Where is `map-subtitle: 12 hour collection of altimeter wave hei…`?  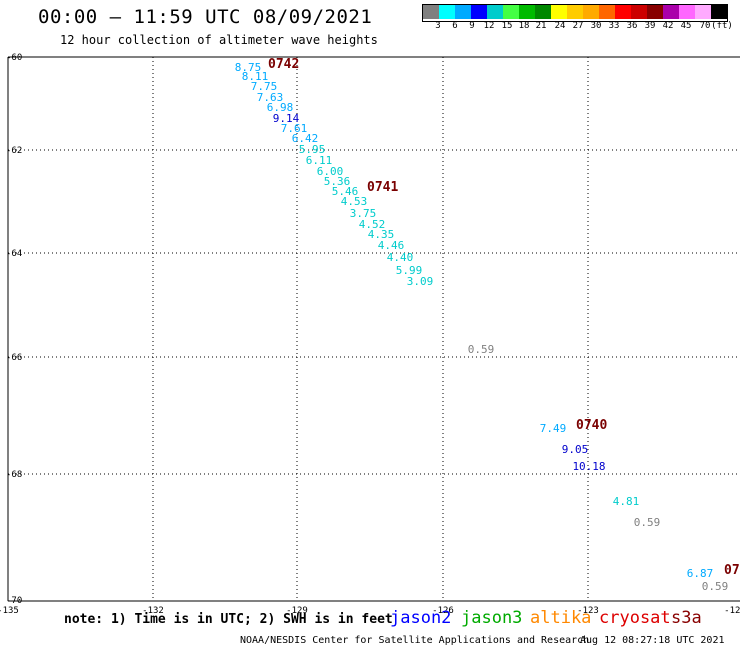 map-subtitle: 12 hour collection of altimeter wave hei… is located at coordinates (219, 40).